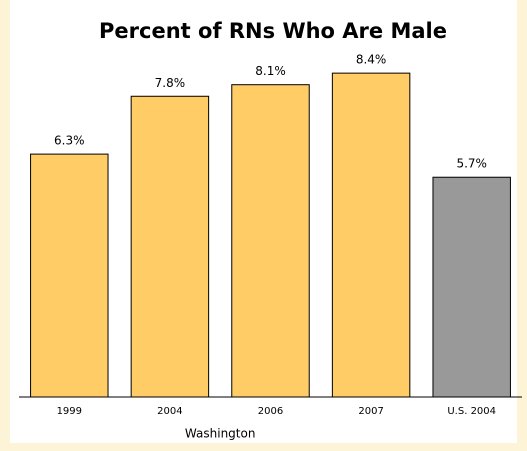 The height and width of the screenshot is (451, 527). What do you see at coordinates (371, 60) in the screenshot?
I see `value-label: 8.4%` at bounding box center [371, 60].